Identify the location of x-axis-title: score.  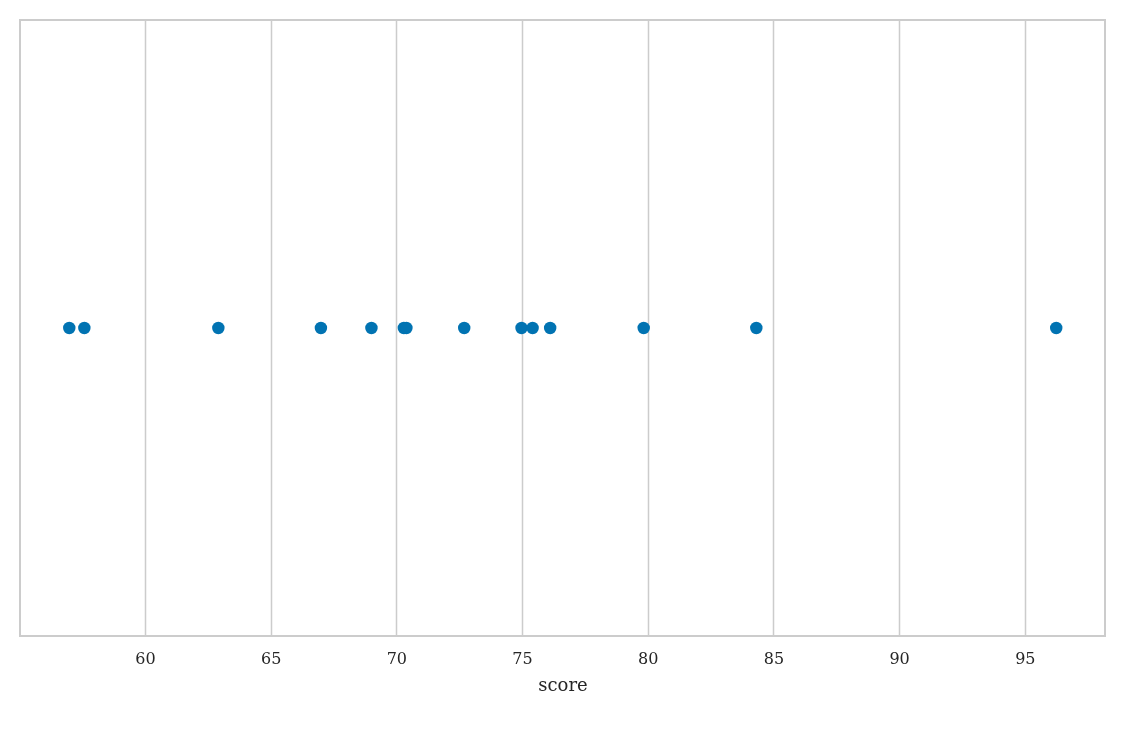
(563, 684).